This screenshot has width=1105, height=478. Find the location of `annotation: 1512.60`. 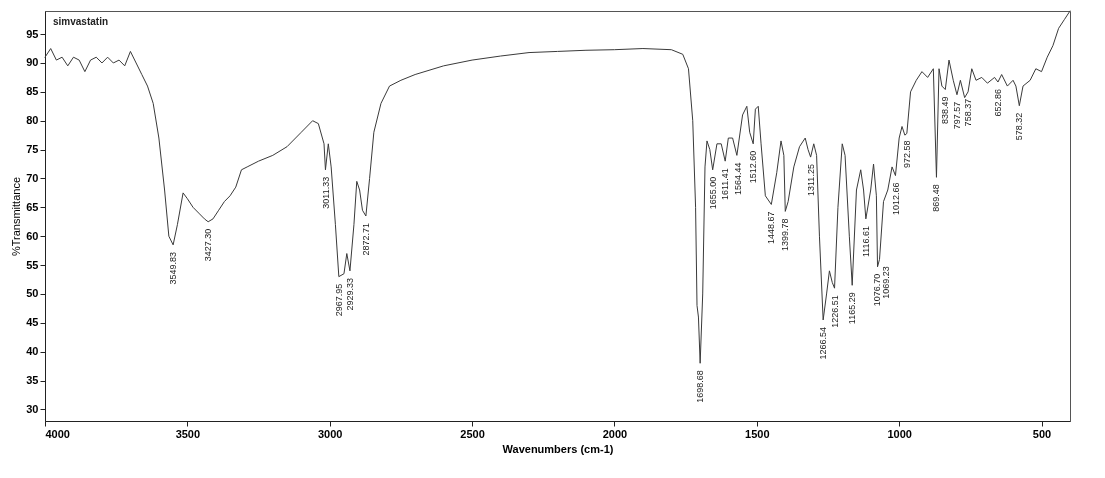

annotation: 1512.60 is located at coordinates (753, 167).